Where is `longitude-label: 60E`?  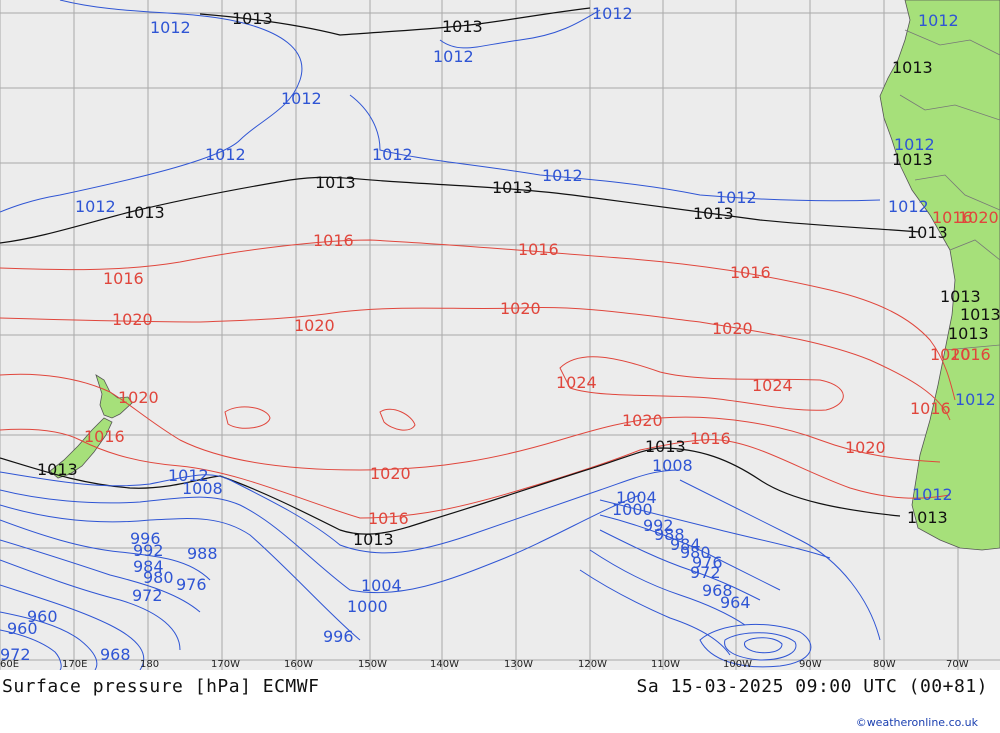 longitude-label: 60E is located at coordinates (9, 664).